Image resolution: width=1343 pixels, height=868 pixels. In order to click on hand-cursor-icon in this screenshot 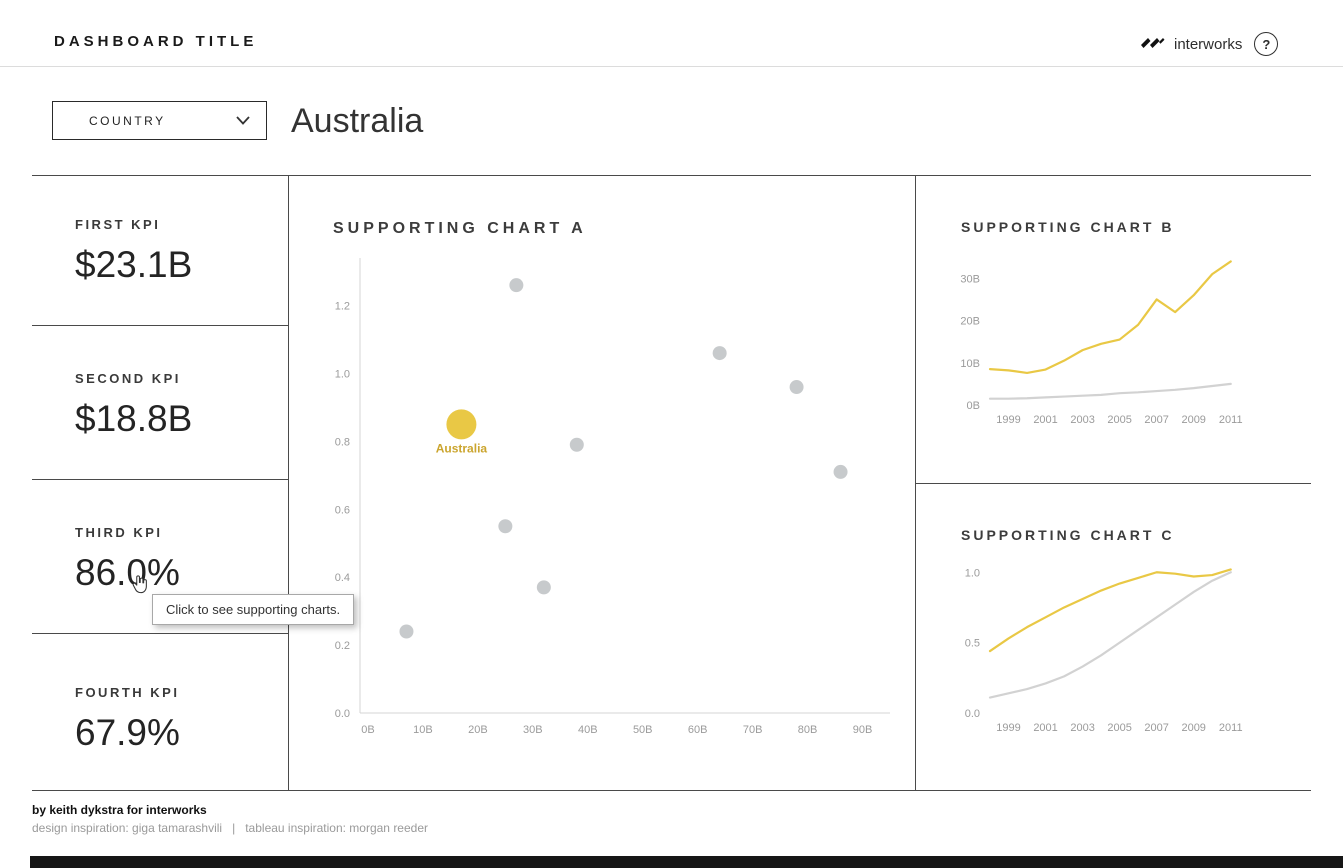, I will do `click(139, 586)`.